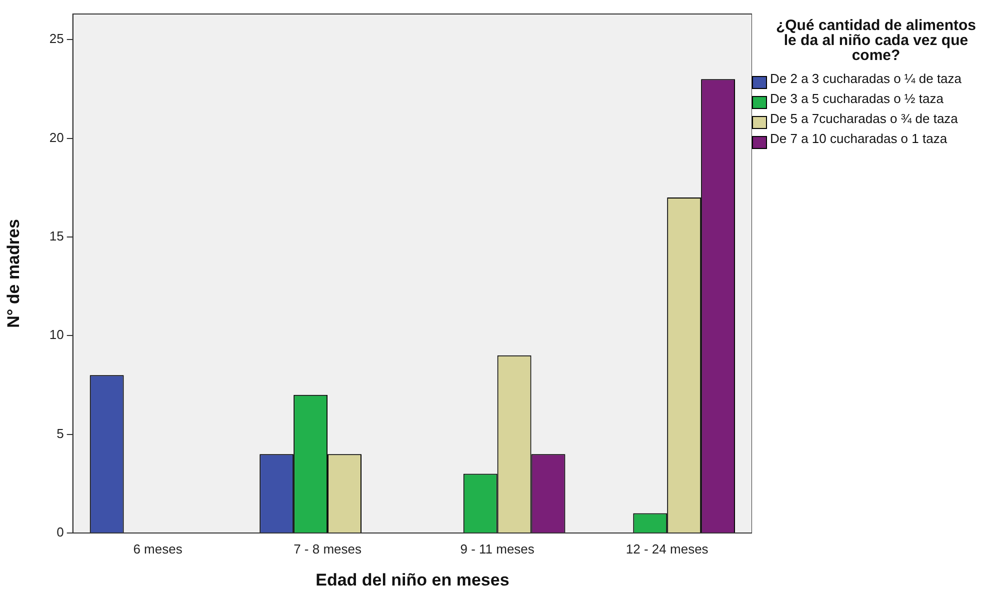  I want to click on legend-title: ¿Qué cantidad de alimentos le da al niño cada vez que come?, so click(876, 41).